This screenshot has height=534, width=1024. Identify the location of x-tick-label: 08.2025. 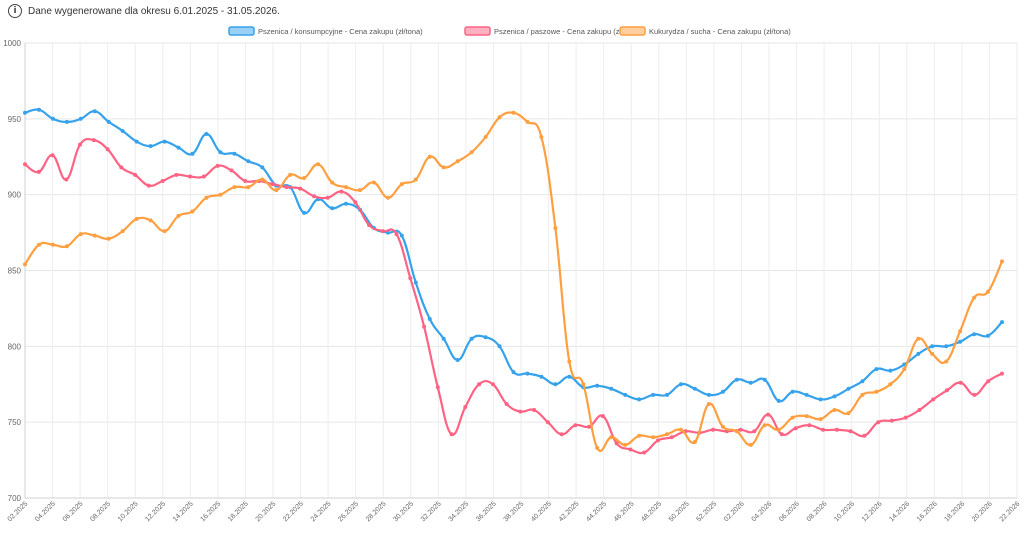
(100, 511).